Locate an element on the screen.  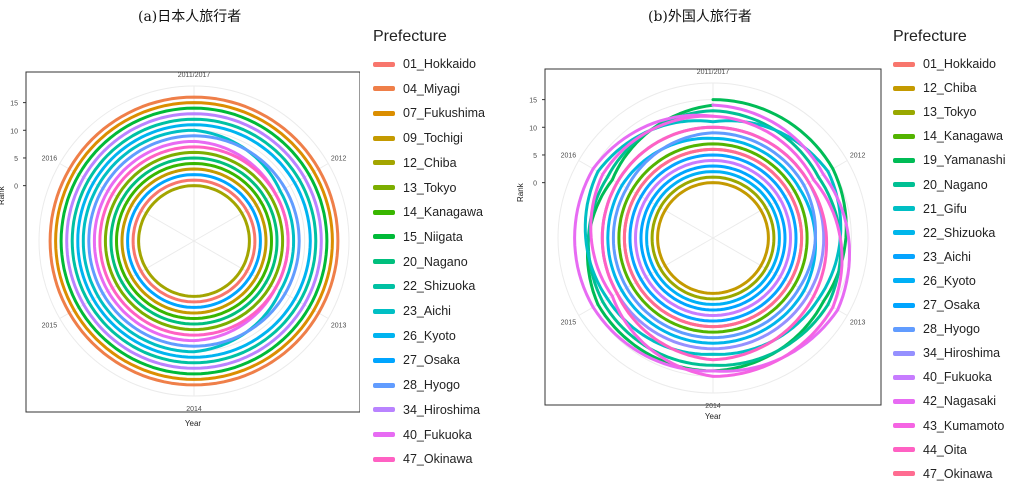
legend-item: 28_Hyogo is located at coordinates (416, 385).